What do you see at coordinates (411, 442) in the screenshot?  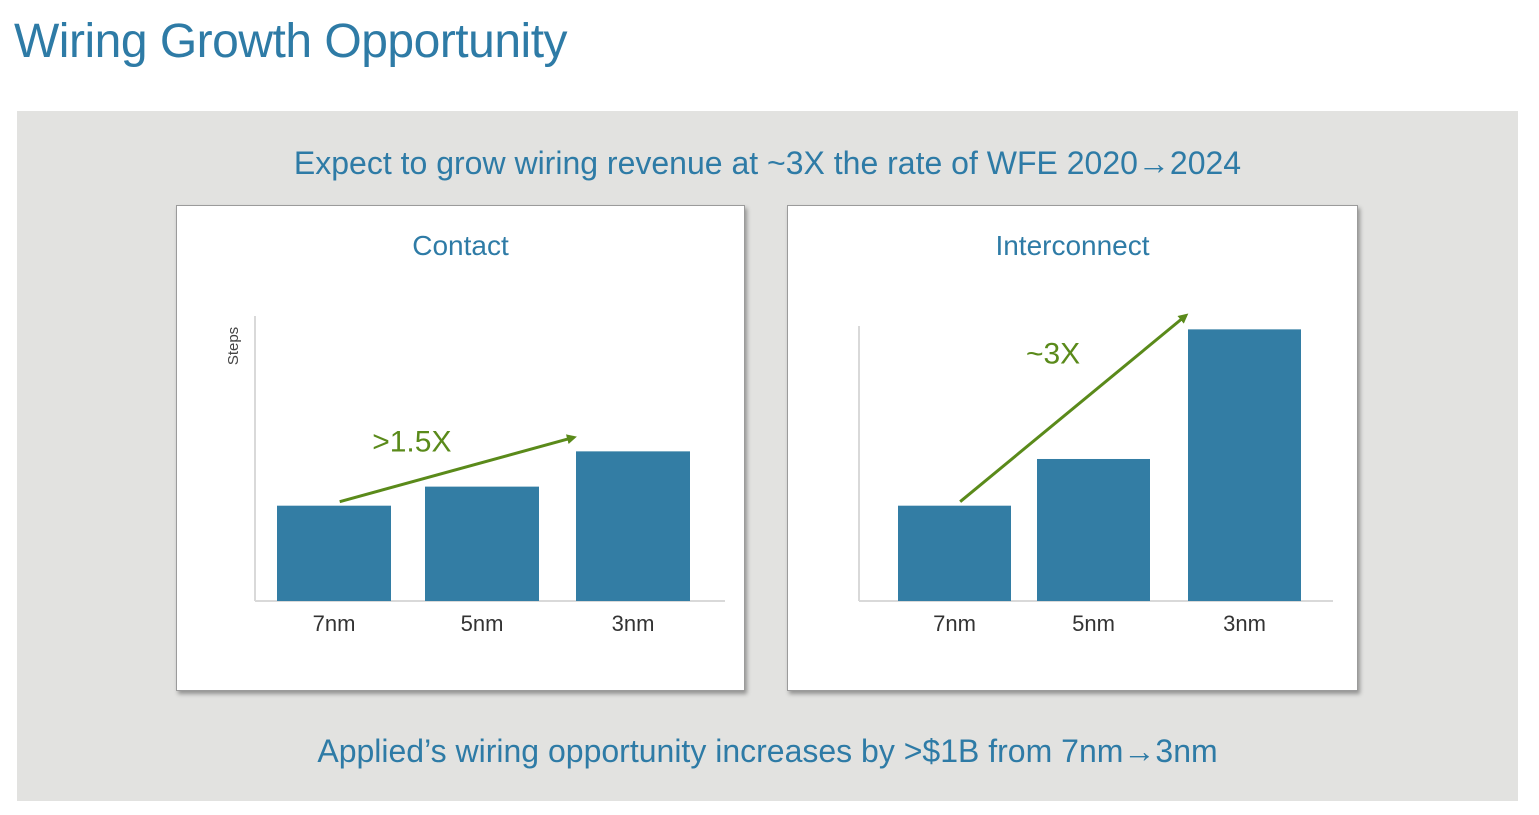 I see `growth-annotation: >1.5X` at bounding box center [411, 442].